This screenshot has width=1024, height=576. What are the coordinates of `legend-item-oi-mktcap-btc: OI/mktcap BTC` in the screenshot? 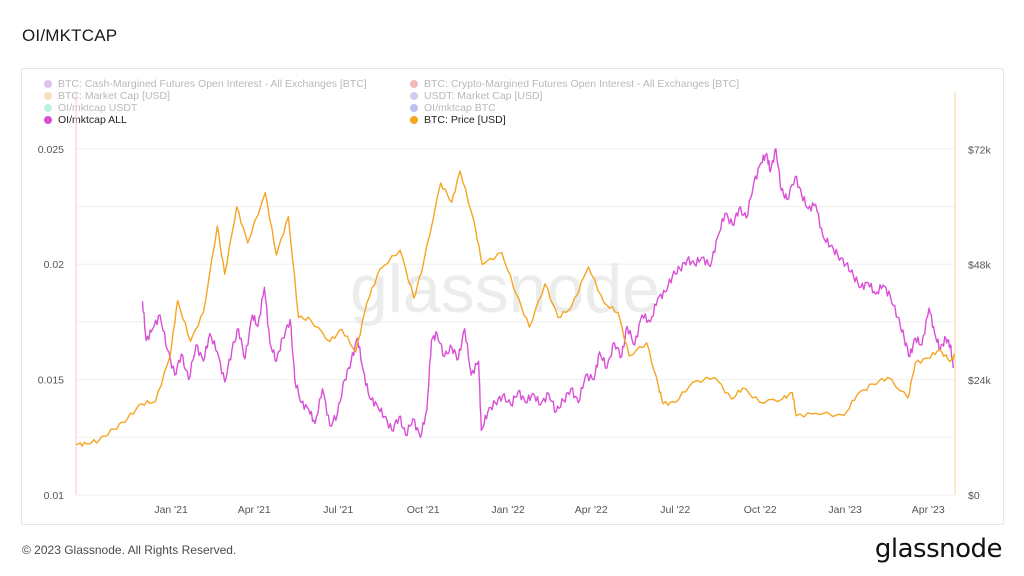 It's located at (453, 108).